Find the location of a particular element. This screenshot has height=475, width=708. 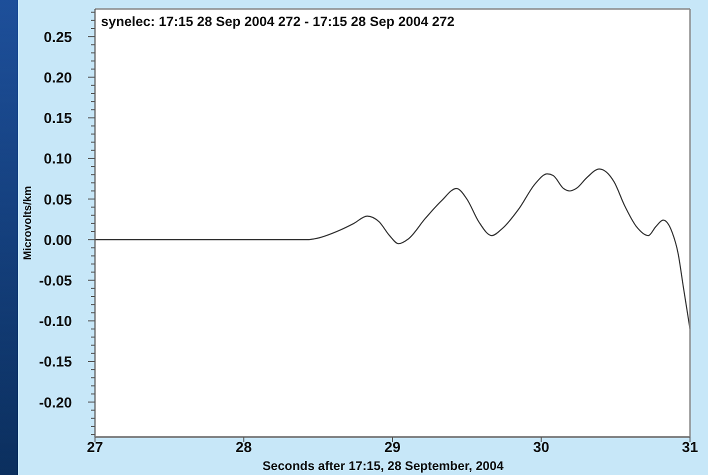

y-tick-label: 0.20 is located at coordinates (58, 78).